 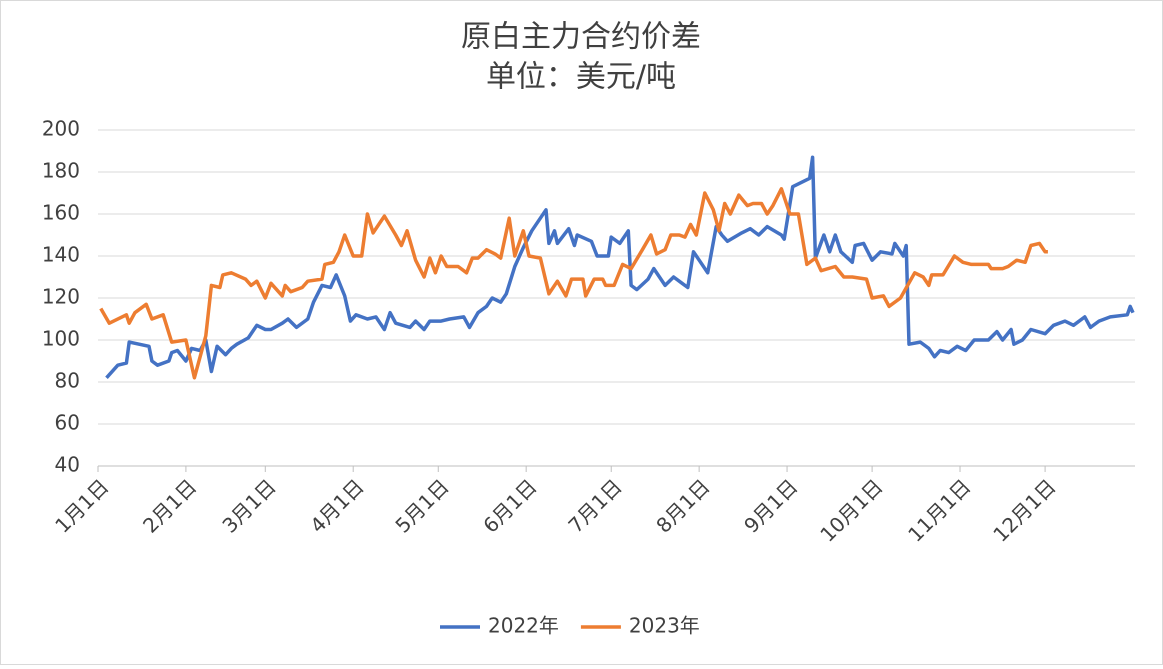 I want to click on legend-label: 2023年, so click(x=664, y=626).